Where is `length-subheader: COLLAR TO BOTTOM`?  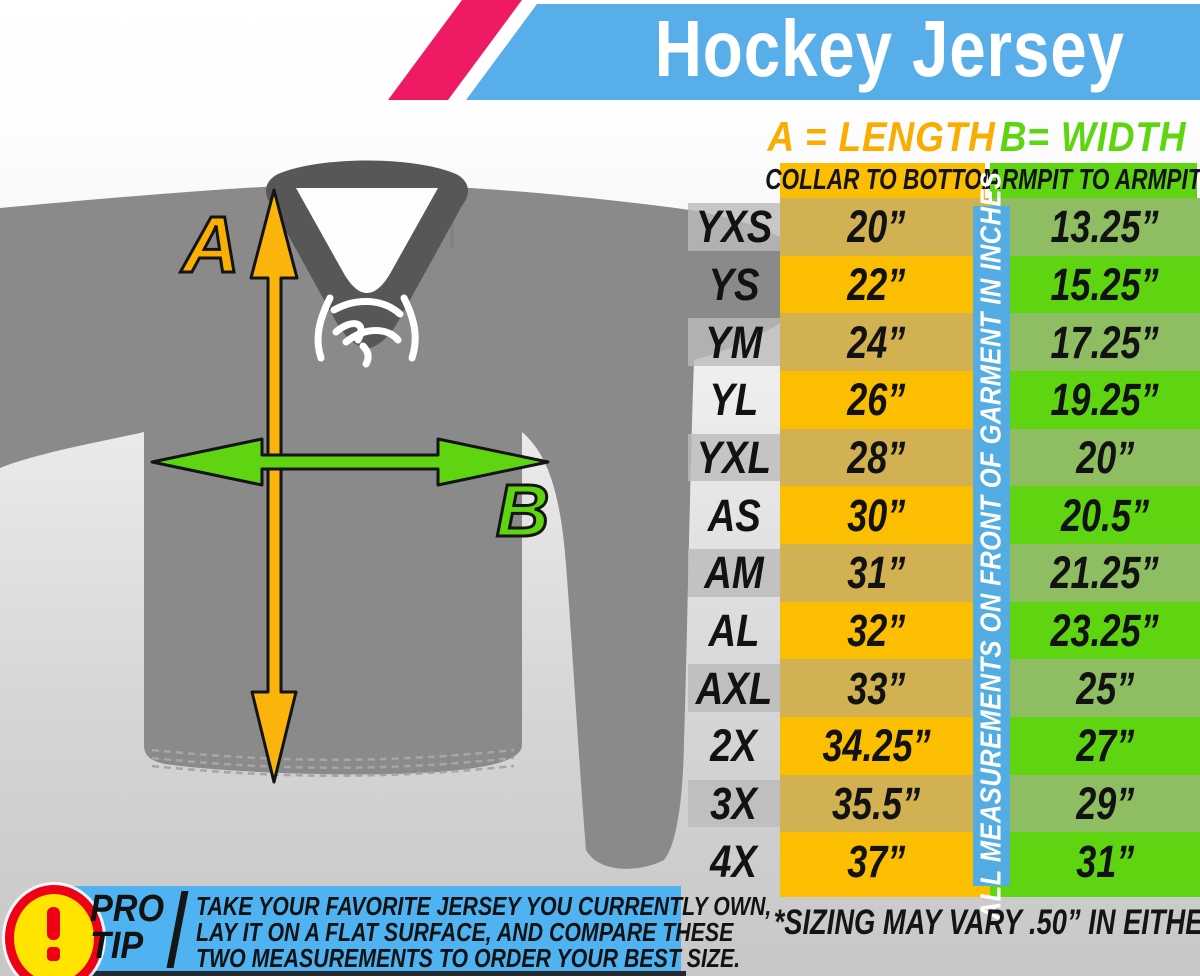
length-subheader: COLLAR TO BOTTOM is located at coordinates (882, 180).